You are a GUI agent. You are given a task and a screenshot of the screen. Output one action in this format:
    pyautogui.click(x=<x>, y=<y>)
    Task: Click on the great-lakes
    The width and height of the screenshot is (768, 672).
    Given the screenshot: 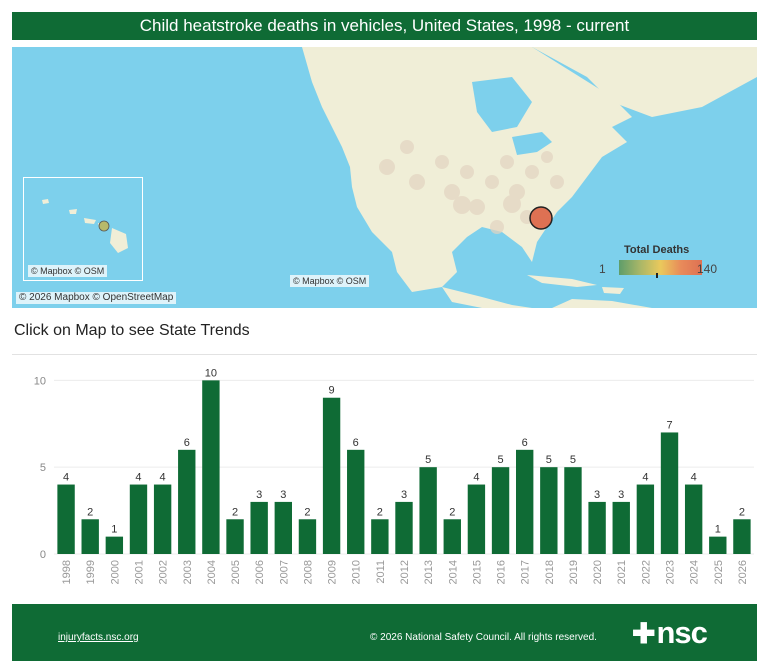 What is the action you would take?
    pyautogui.click(x=532, y=143)
    